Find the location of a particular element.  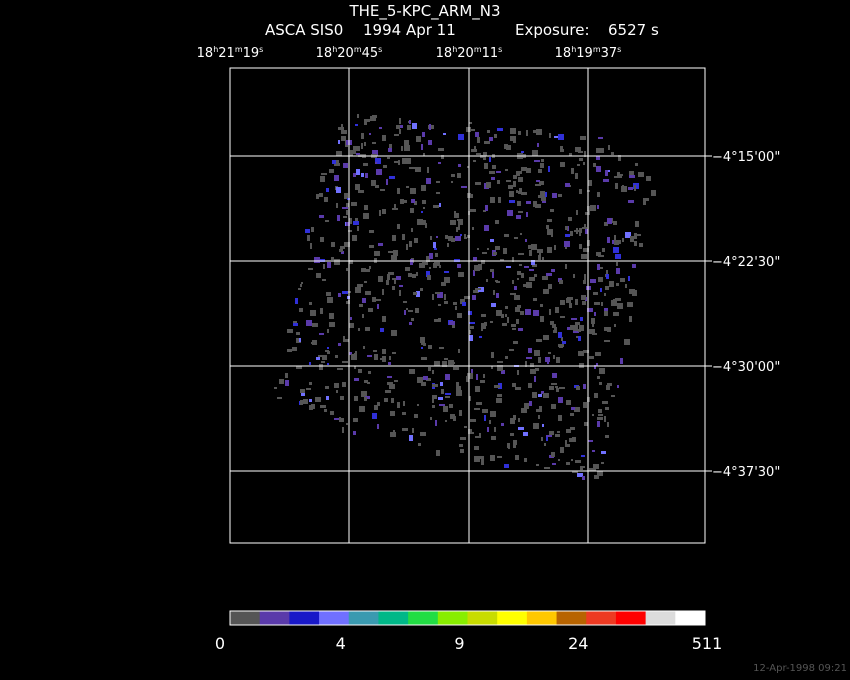

dec-label: −4°22'30" is located at coordinates (746, 262).